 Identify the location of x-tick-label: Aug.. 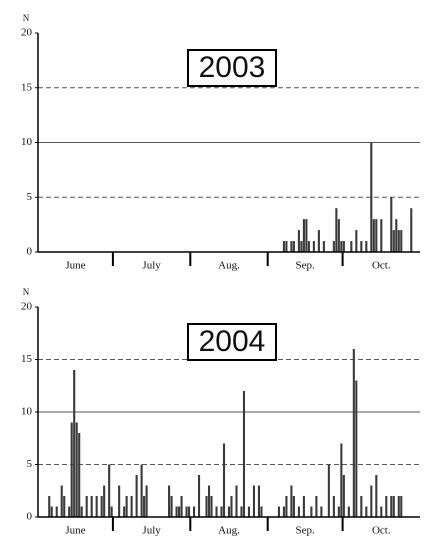
(229, 530).